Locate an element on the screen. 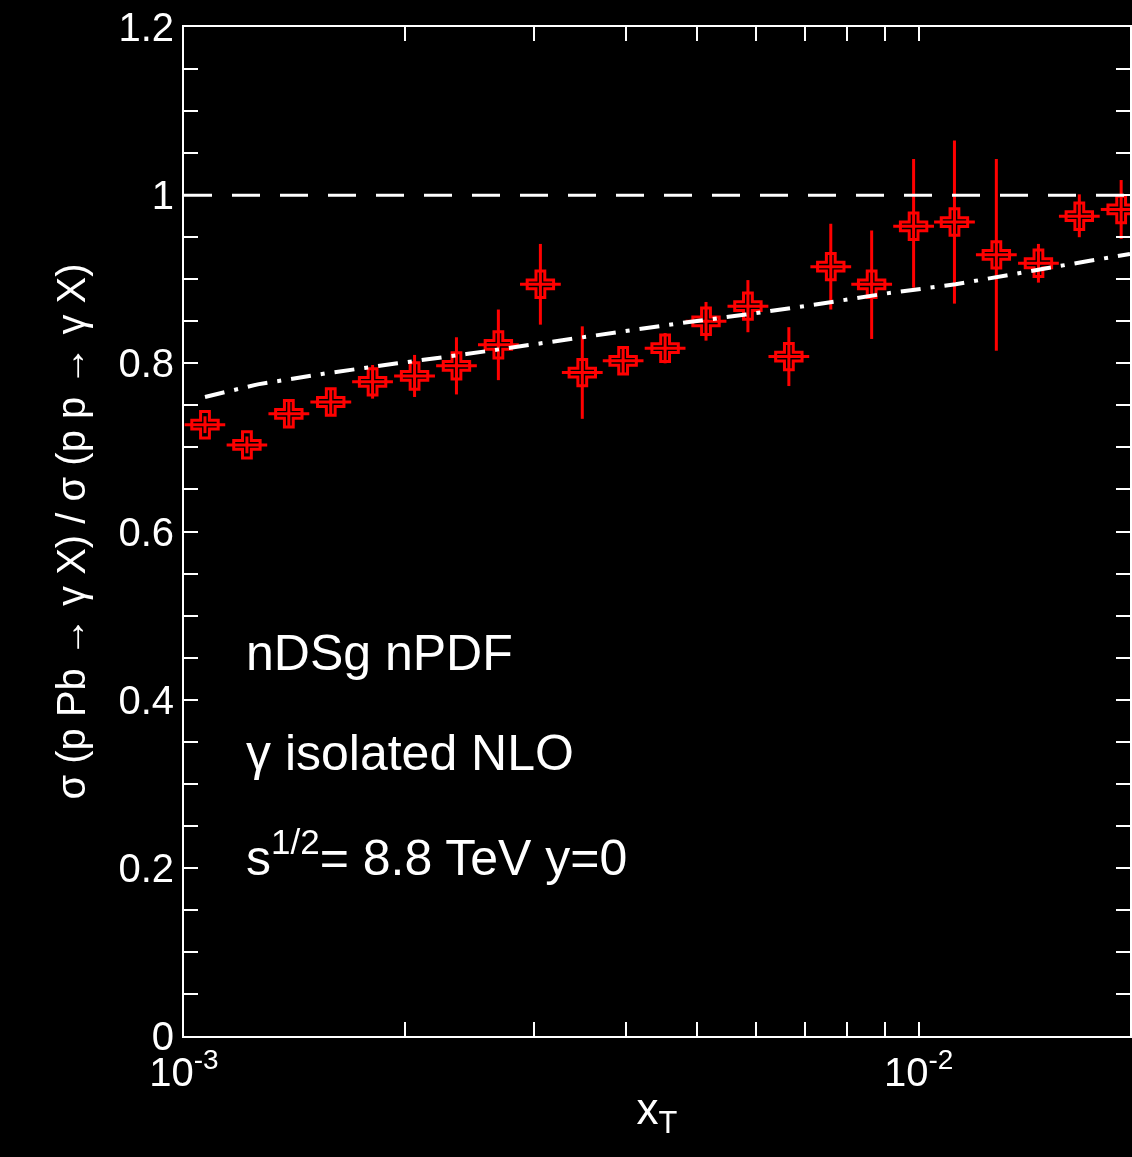 The width and height of the screenshot is (1132, 1157). y-axis-title: σ (p Pb → γ X) / σ (p p → γ X) is located at coordinates (71, 531).